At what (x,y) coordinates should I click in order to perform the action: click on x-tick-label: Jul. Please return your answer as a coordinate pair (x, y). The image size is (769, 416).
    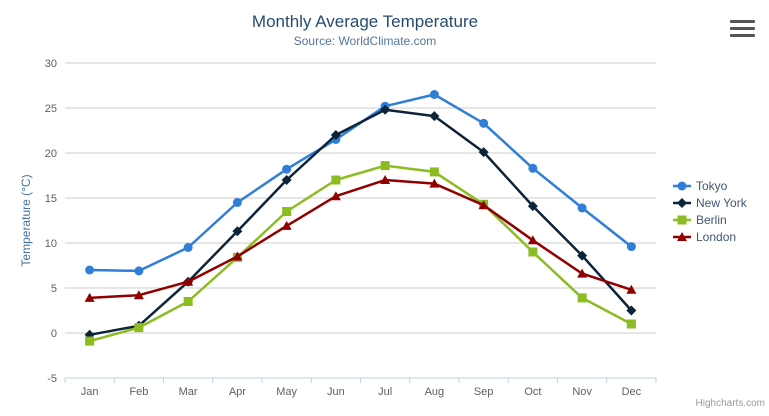
    Looking at the image, I should click on (385, 392).